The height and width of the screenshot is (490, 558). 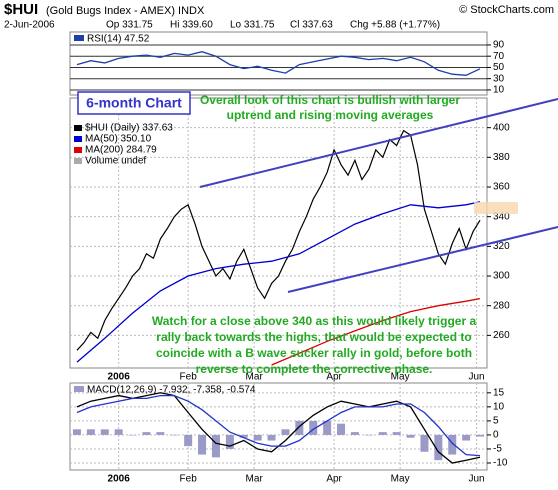 What do you see at coordinates (499, 67) in the screenshot?
I see `y-tick-label: 50` at bounding box center [499, 67].